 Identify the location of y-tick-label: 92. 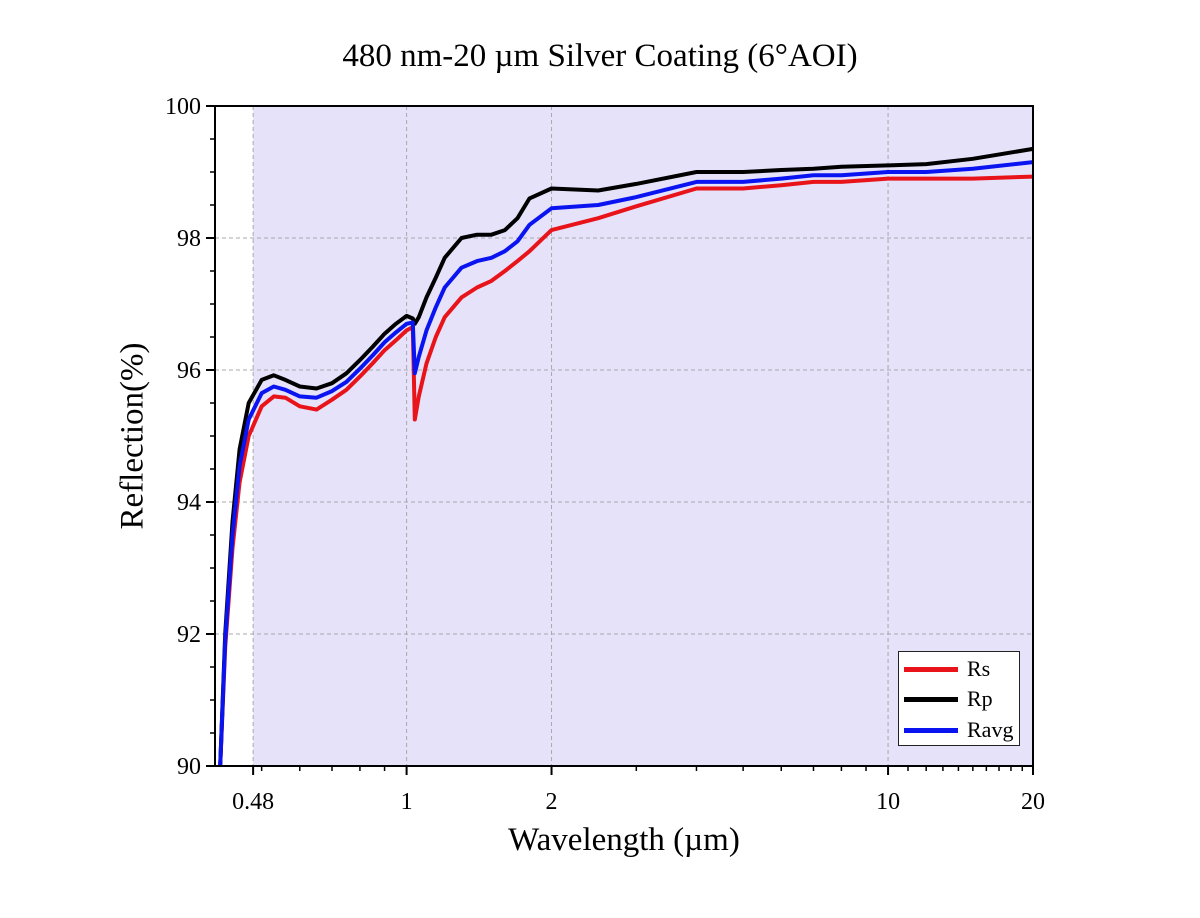
(189, 635).